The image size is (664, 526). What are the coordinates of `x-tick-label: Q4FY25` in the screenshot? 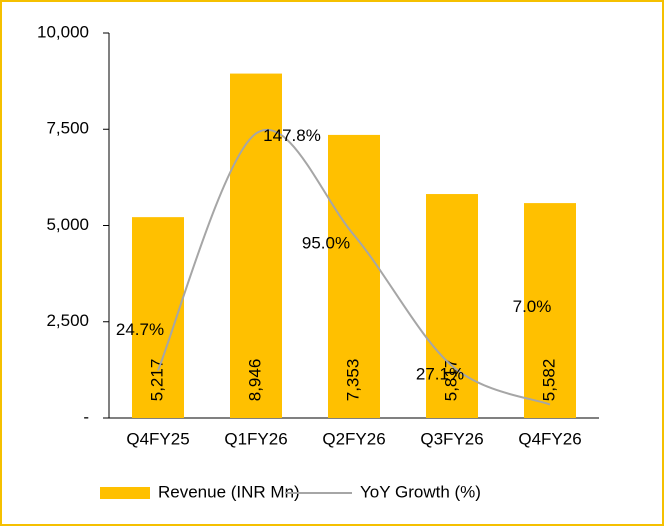 It's located at (157, 438).